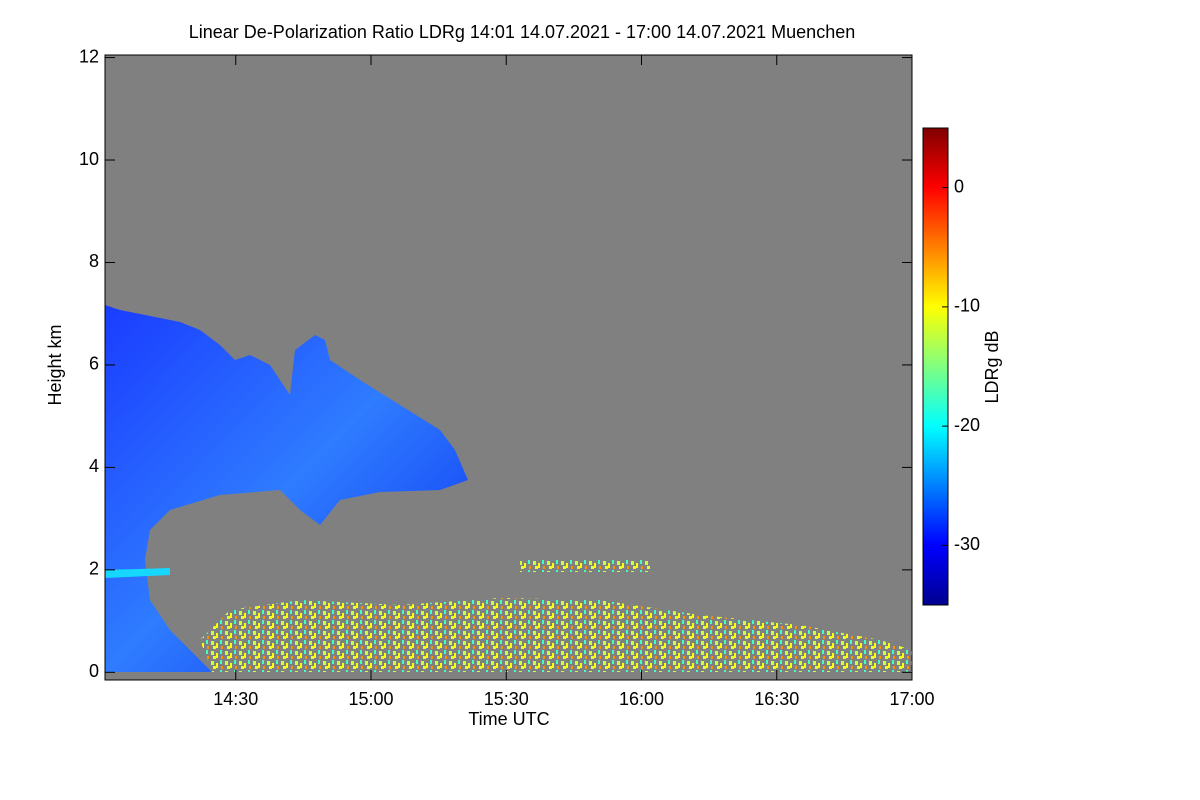  Describe the element at coordinates (55, 364) in the screenshot. I see `y-axis-label: Height km` at that location.